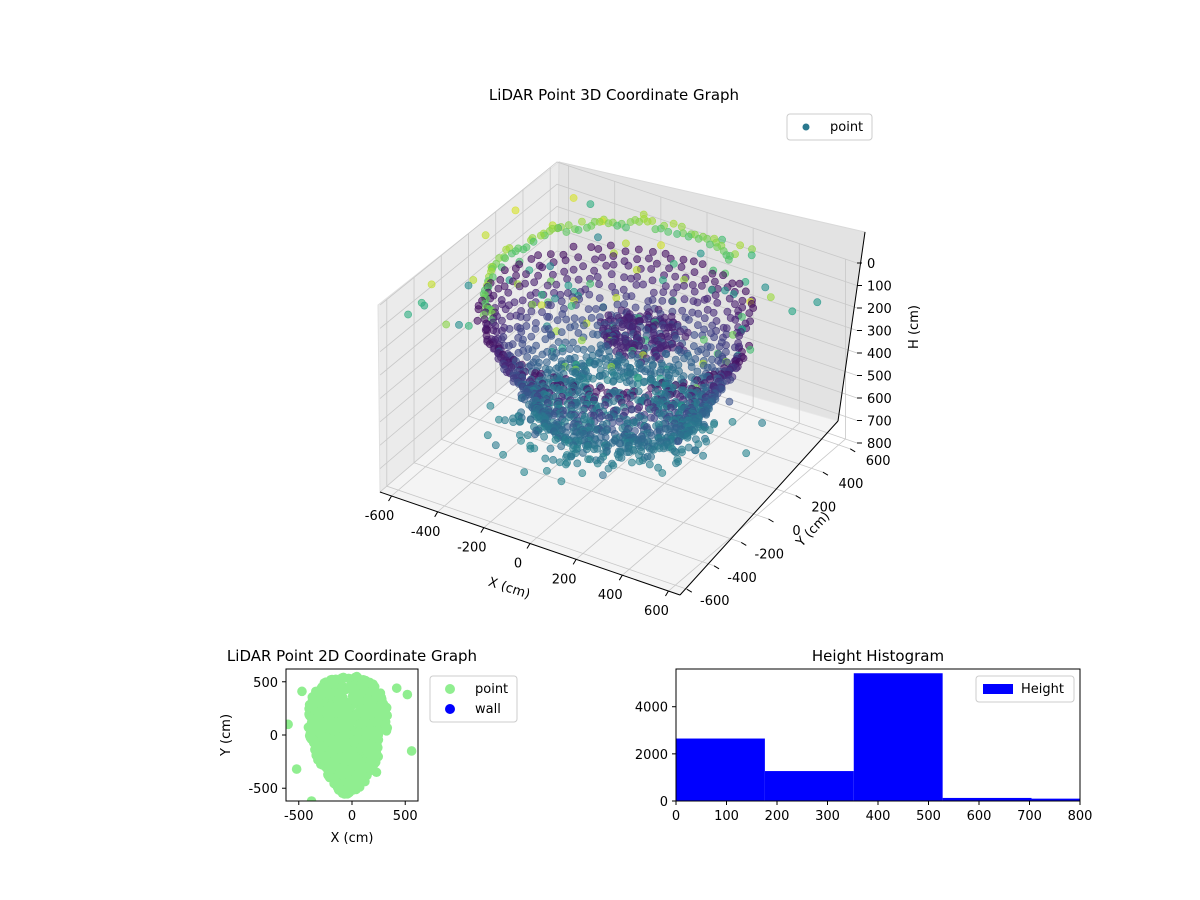 This screenshot has width=1200, height=900. What do you see at coordinates (299, 816) in the screenshot?
I see `x-tick-label-2d: -500` at bounding box center [299, 816].